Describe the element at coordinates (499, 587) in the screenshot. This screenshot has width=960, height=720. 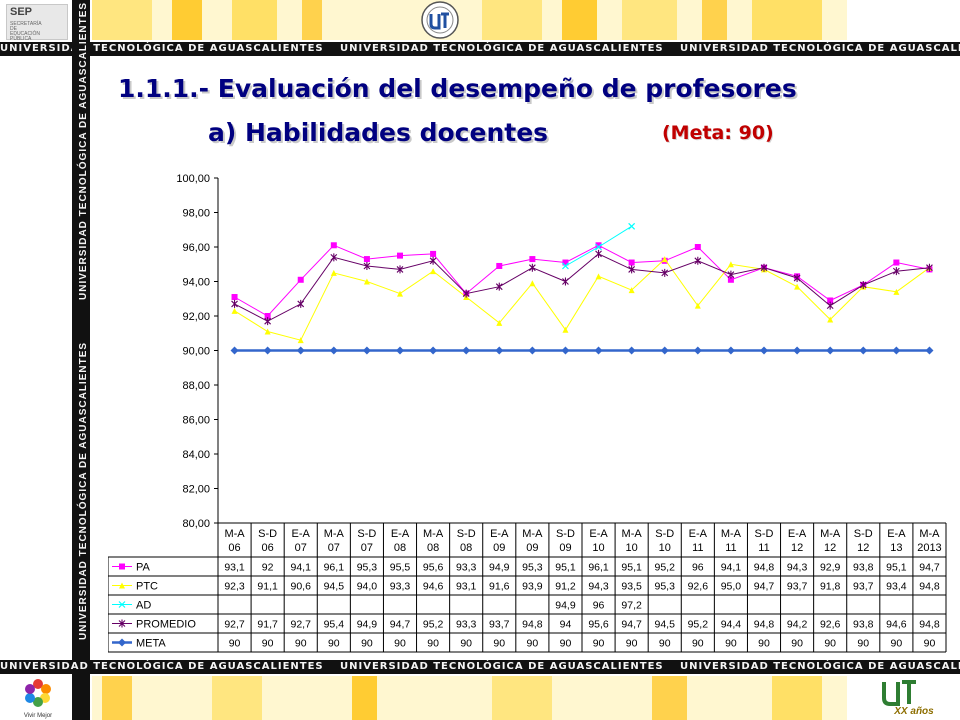
I see `data-label: 91,6` at that location.